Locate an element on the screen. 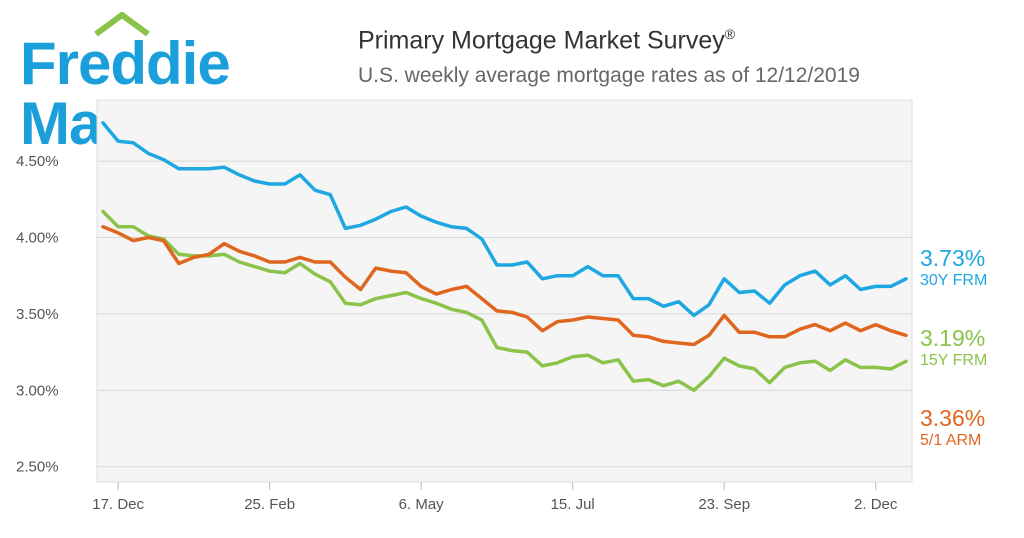 The width and height of the screenshot is (1024, 538). legend-arm51-value: 3.36% is located at coordinates (953, 418).